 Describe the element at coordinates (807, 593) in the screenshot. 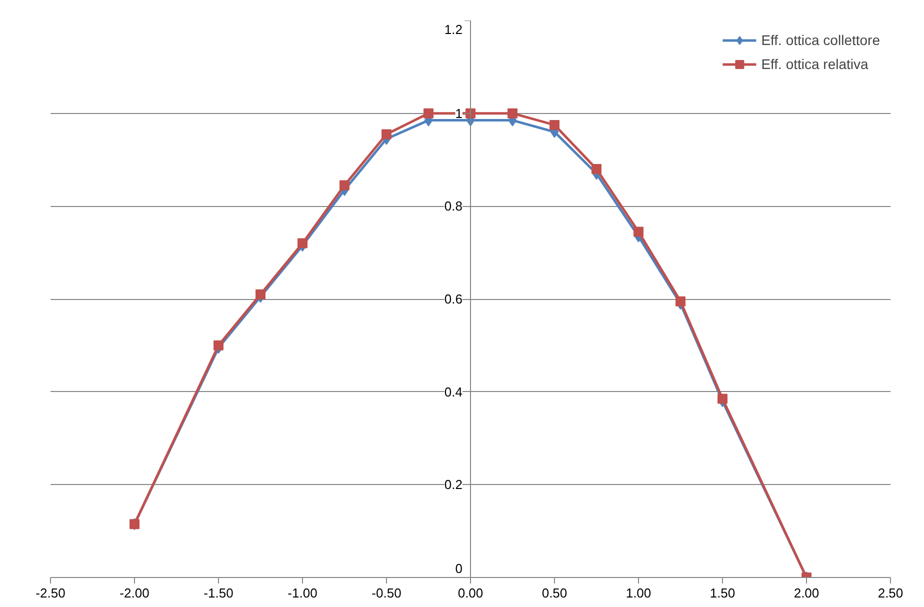

I see `x-tick-label: 2.00` at that location.